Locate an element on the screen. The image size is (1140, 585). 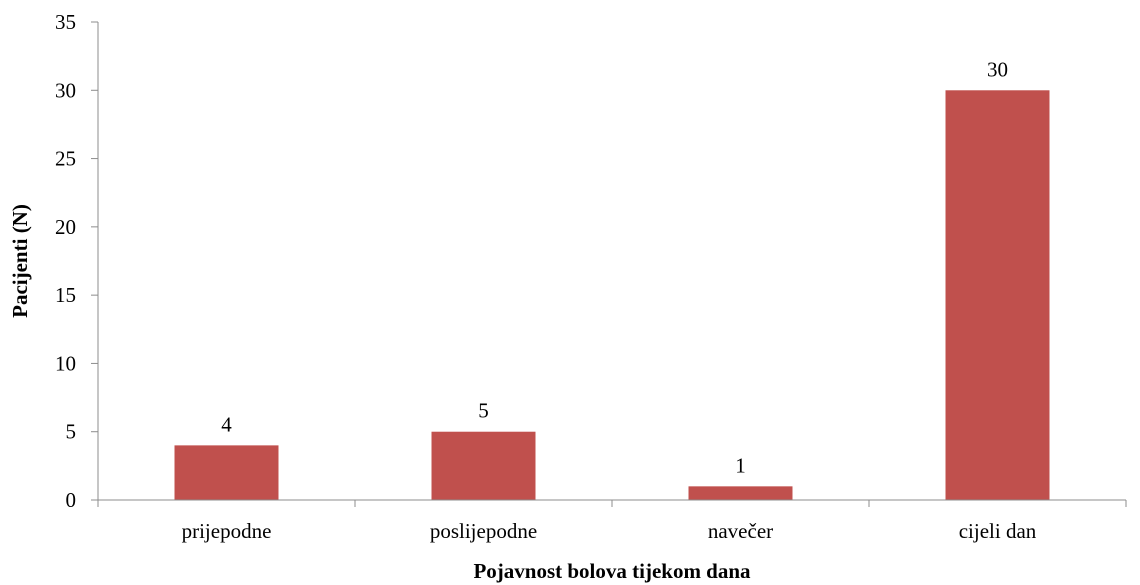
y-tick-label: 20 is located at coordinates (65, 227).